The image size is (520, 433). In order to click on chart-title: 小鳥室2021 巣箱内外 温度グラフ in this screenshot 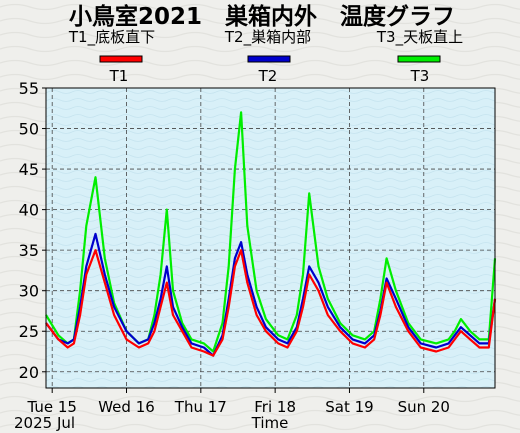, I will do `click(262, 16)`.